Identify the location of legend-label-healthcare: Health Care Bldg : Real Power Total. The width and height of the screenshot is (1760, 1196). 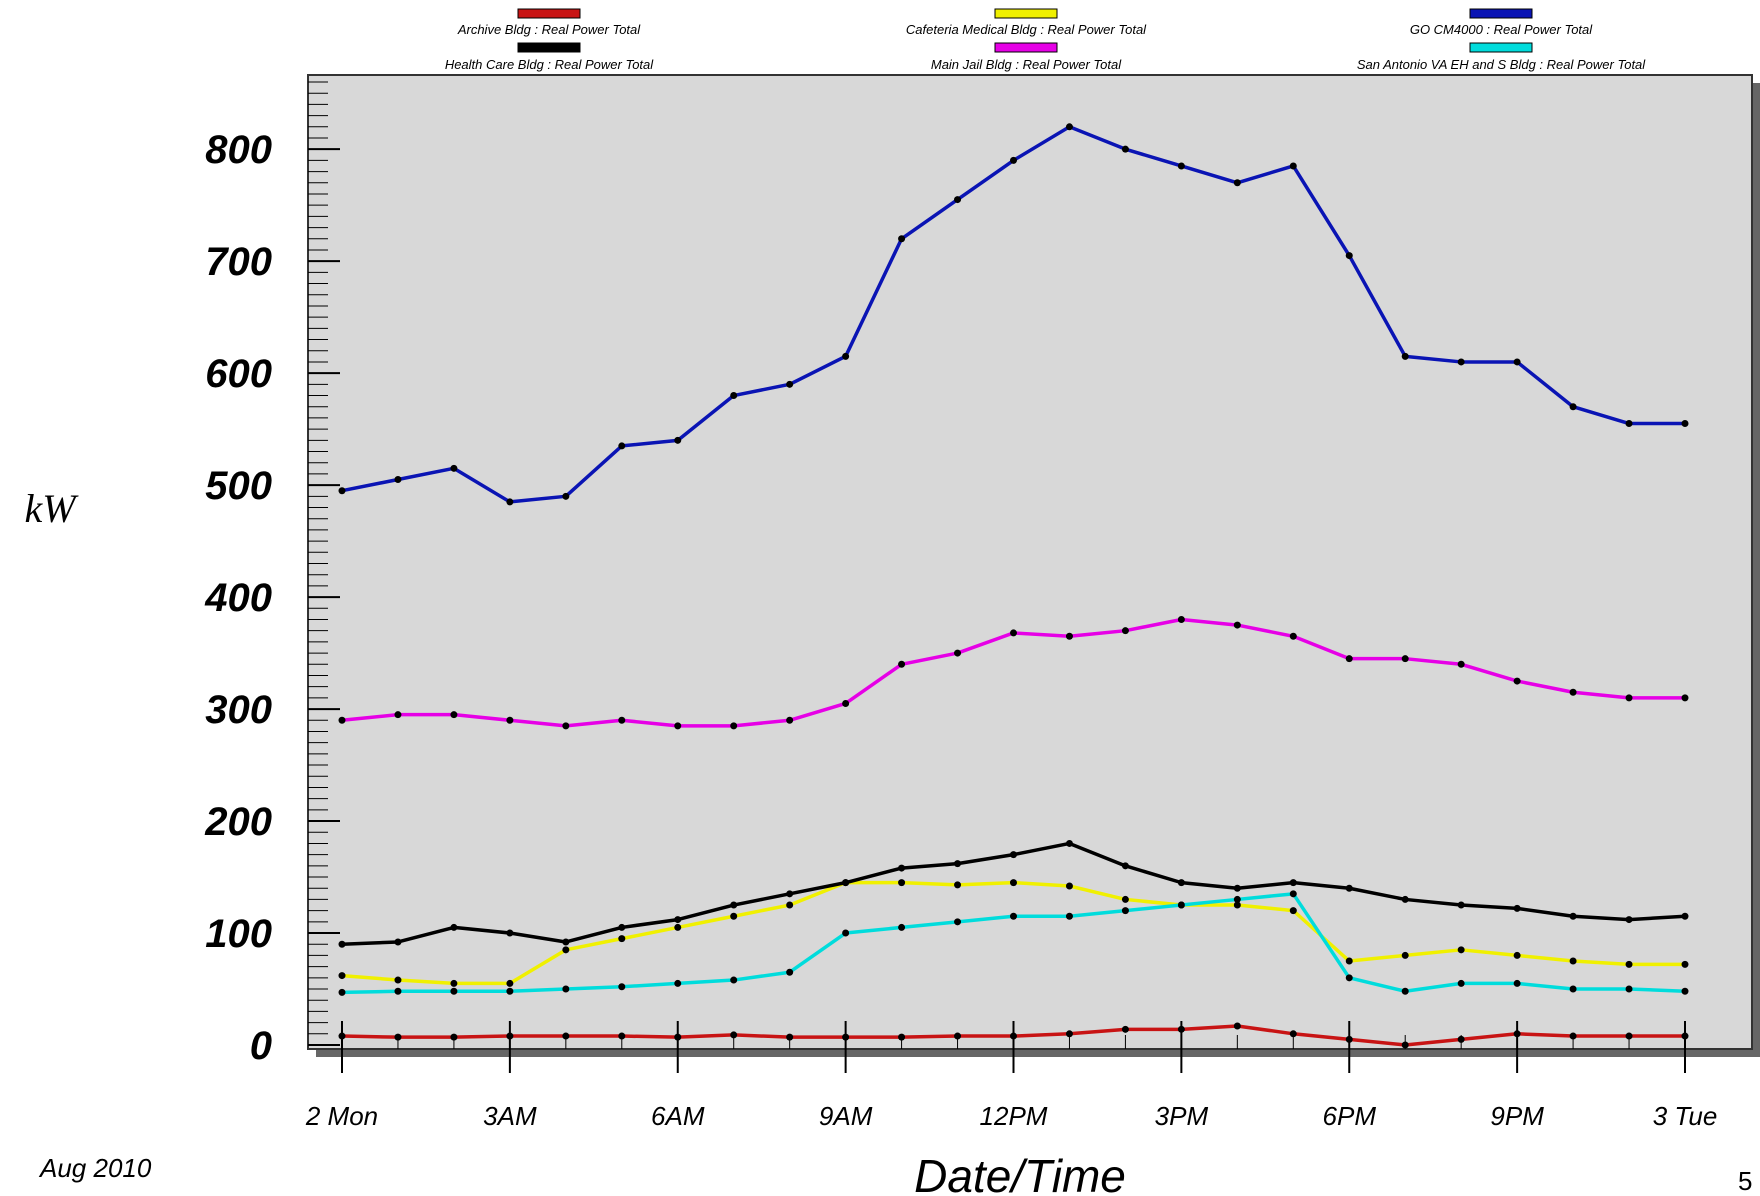
(549, 64).